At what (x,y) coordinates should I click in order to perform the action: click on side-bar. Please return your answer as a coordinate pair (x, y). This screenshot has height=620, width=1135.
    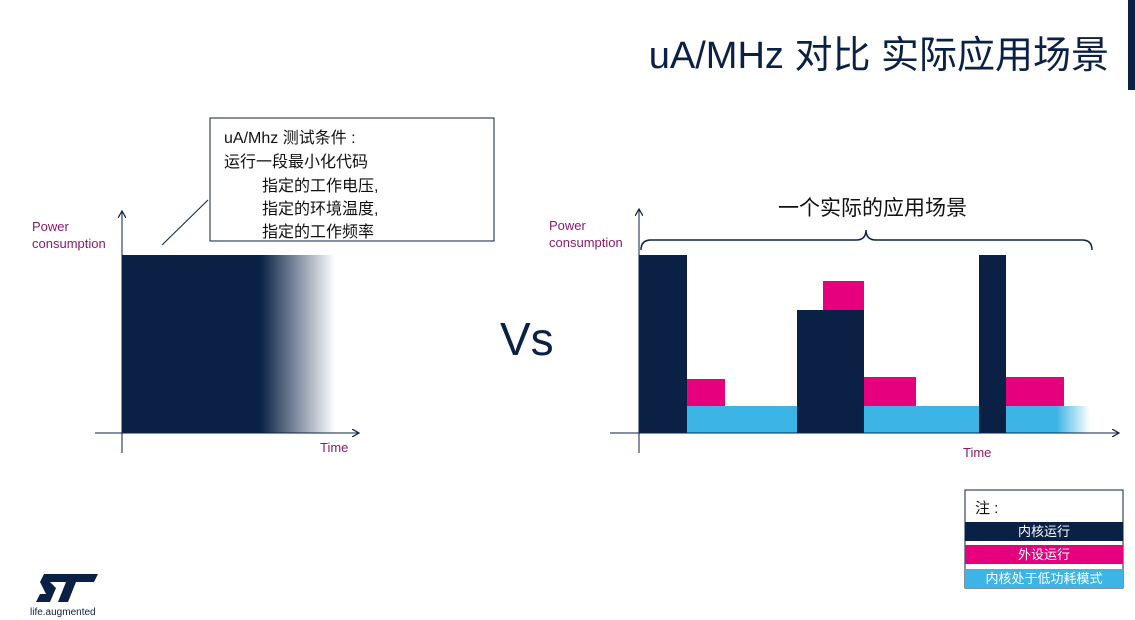
    Looking at the image, I should click on (1131, 45).